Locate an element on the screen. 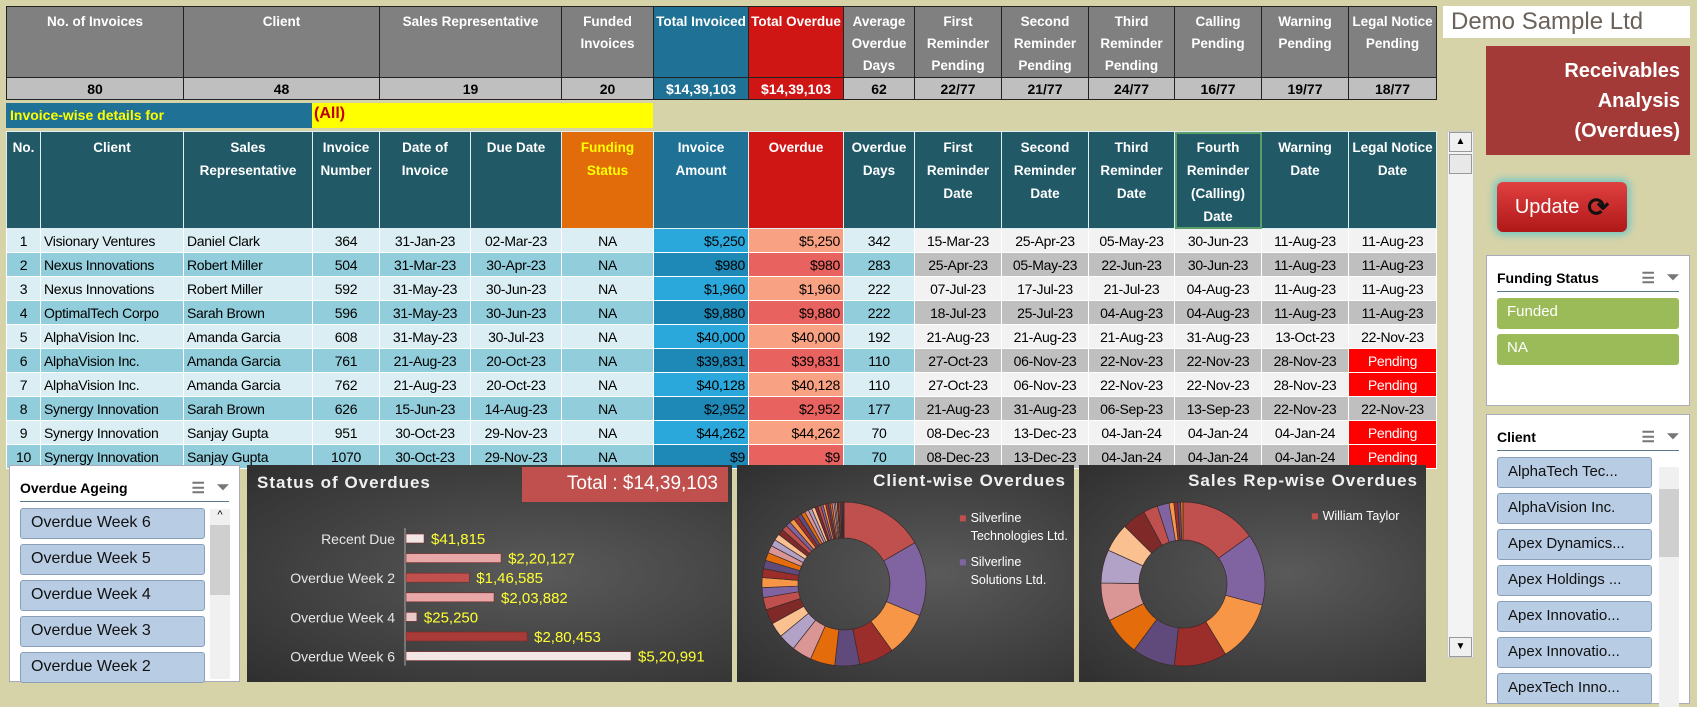  column-header: Date of Invoice is located at coordinates (425, 180).